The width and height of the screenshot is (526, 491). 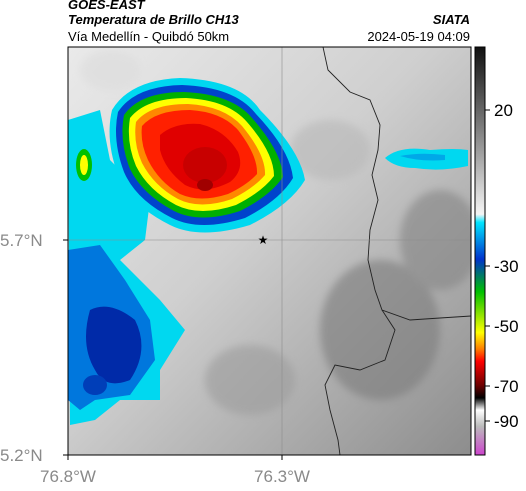 I want to click on satellite-title: GOES-EAST, so click(x=106, y=6).